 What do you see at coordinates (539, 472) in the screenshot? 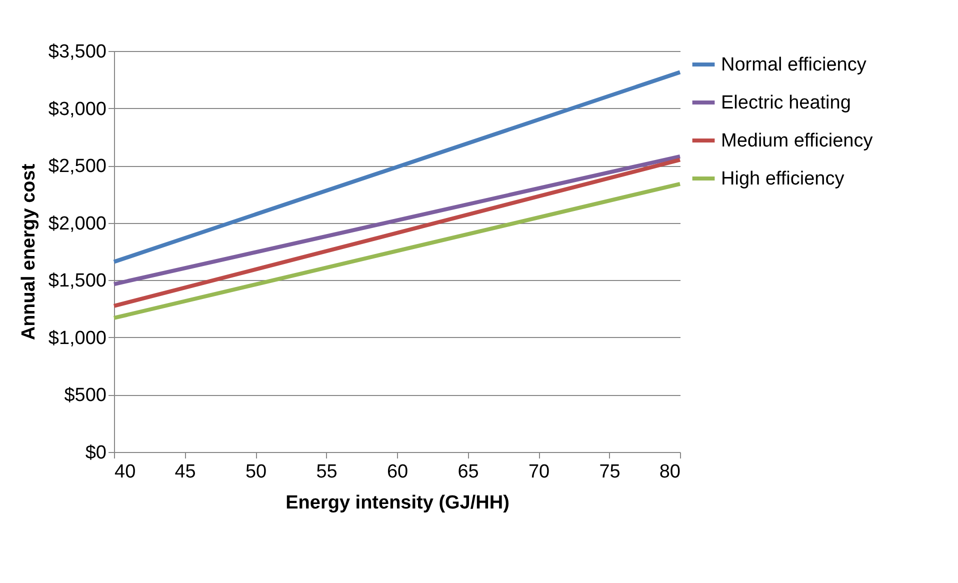
I see `x-tick-label: 70` at bounding box center [539, 472].